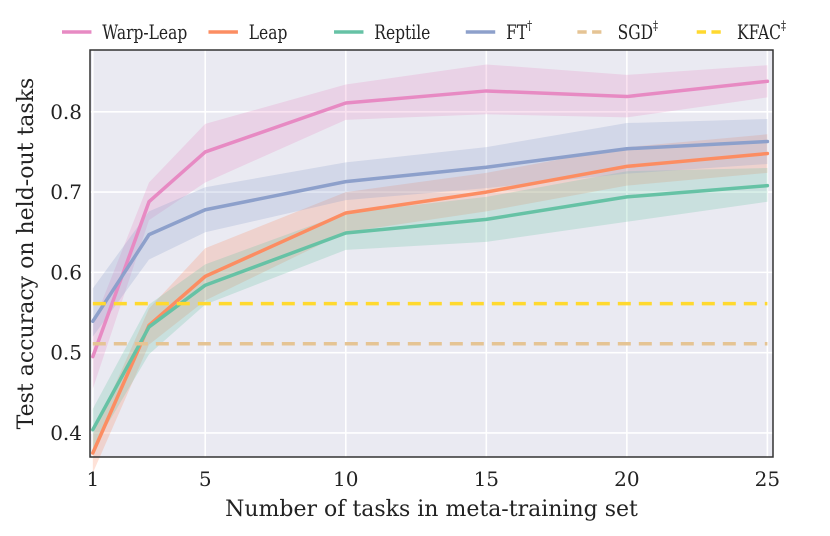 The image size is (830, 536). What do you see at coordinates (498, 31) in the screenshot?
I see `legend-item-ft: FT†` at bounding box center [498, 31].